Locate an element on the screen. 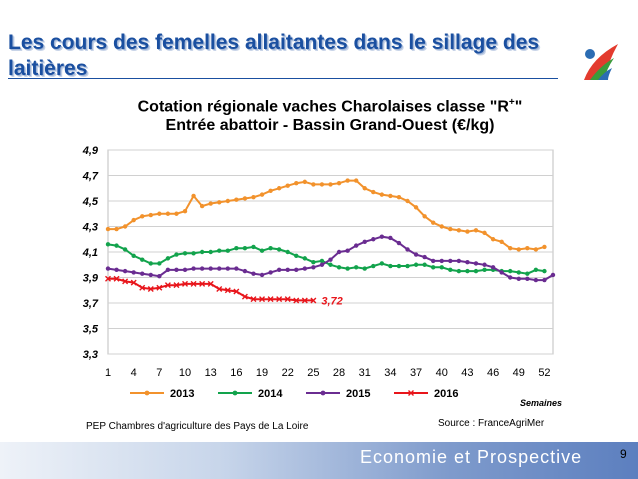  y-tick-label: 3,5 is located at coordinates (91, 330).